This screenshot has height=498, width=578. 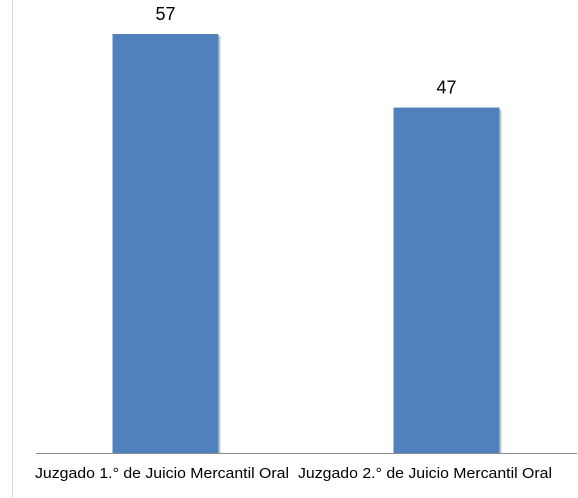 What do you see at coordinates (165, 14) in the screenshot?
I see `data-label-1: 57` at bounding box center [165, 14].